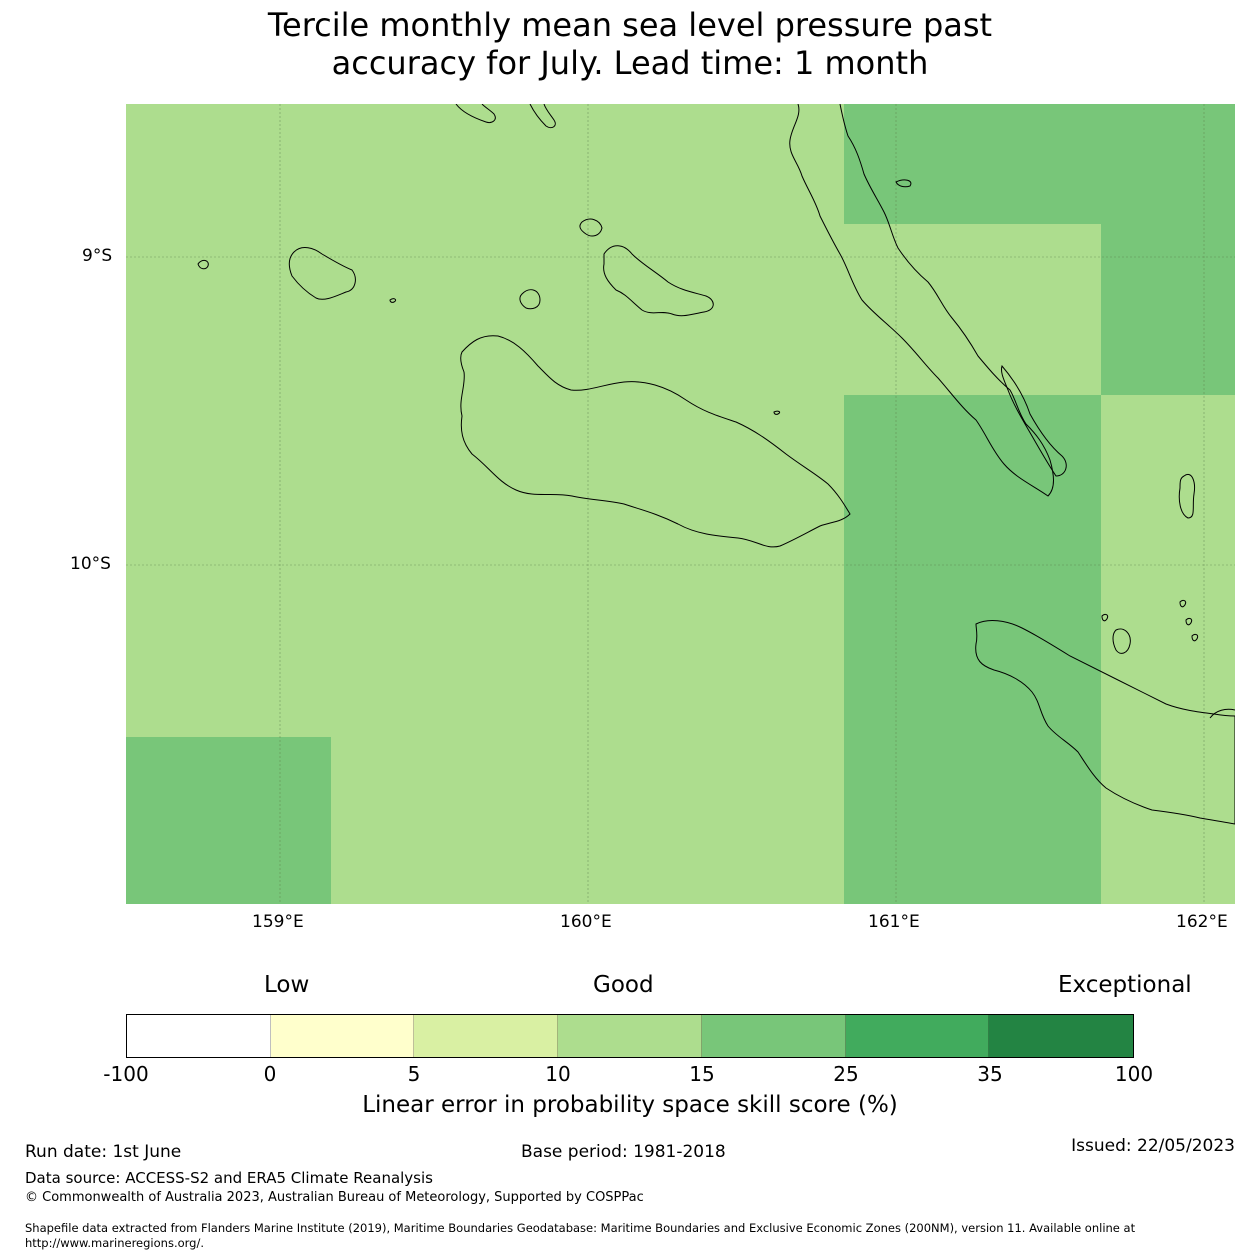  I want to click on ugi-island, so click(1121, 641).